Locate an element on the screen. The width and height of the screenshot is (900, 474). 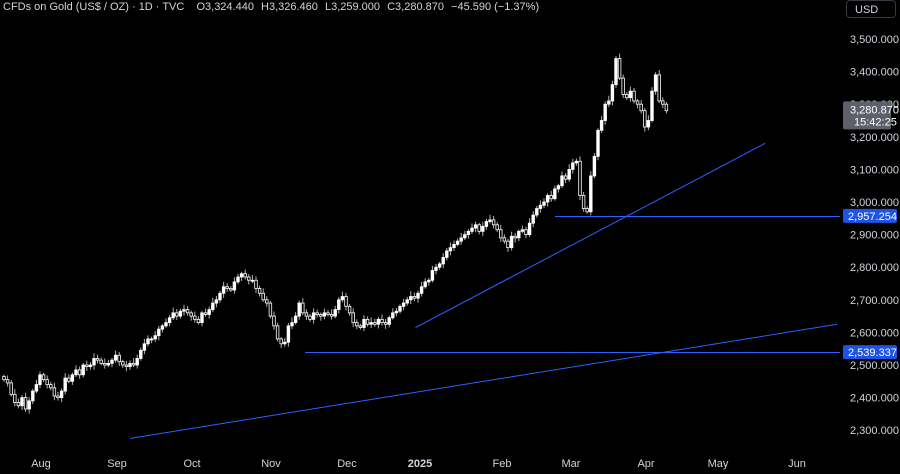
y-tick-label: 2,500.000 is located at coordinates (874, 366).